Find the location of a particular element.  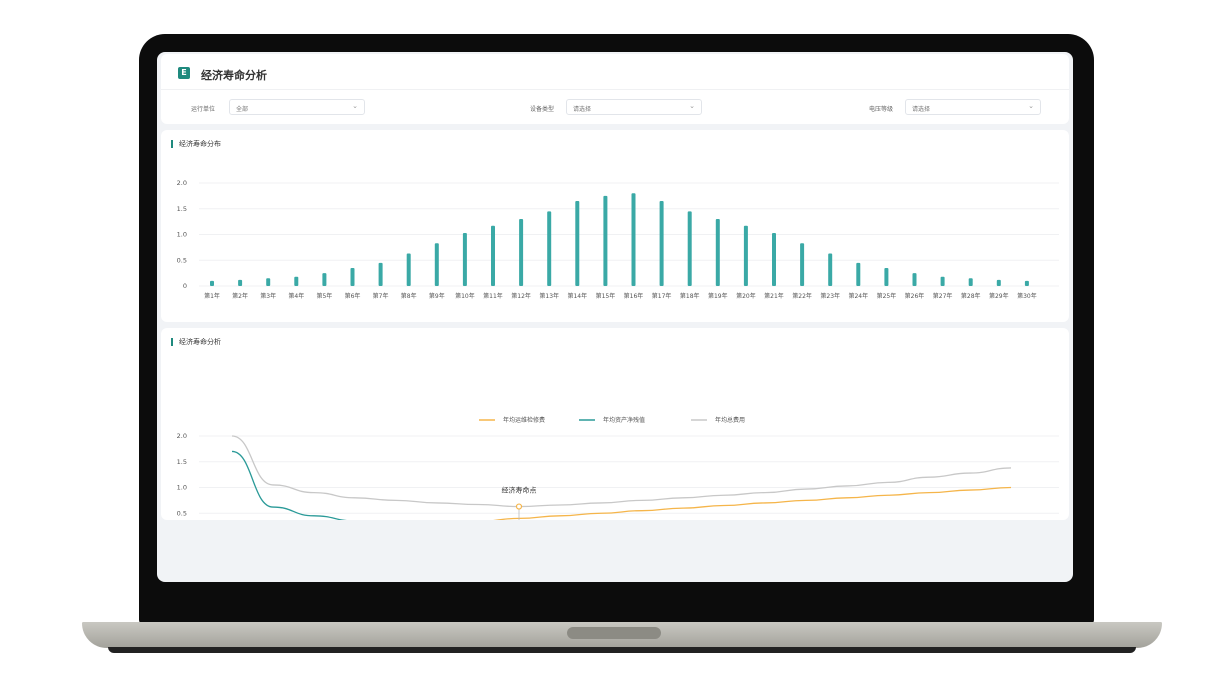

header-card: E 经济寿命分析 运行单位 全部 ⌄ 设备类型 请选择 ⌄ 电压等级 请选择 ⌄ is located at coordinates (615, 89).